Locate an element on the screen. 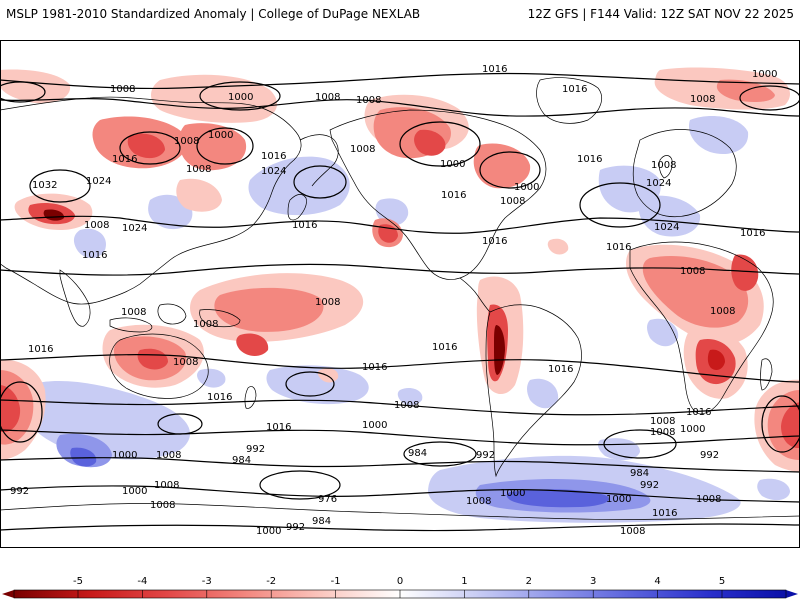  coastline-new-zealand is located at coordinates (250, 397).